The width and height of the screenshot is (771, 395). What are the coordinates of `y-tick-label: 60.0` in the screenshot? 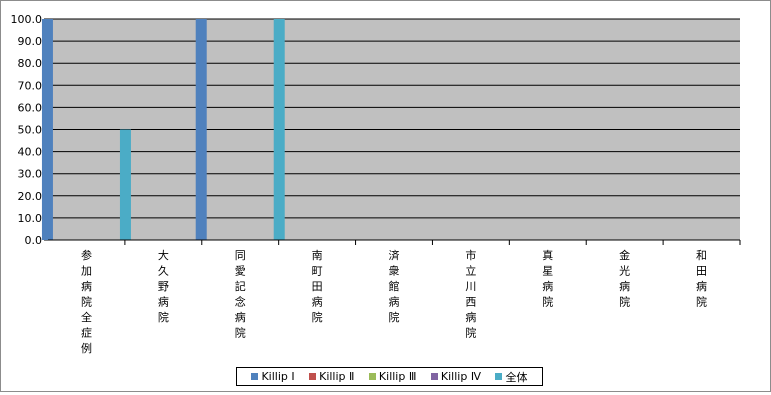 It's located at (30, 107).